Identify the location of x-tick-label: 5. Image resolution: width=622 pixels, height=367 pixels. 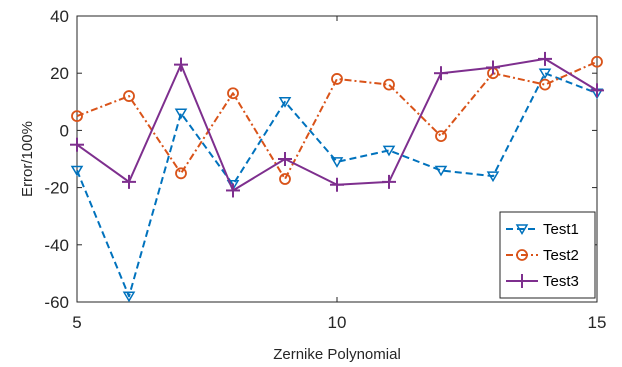
(76, 322).